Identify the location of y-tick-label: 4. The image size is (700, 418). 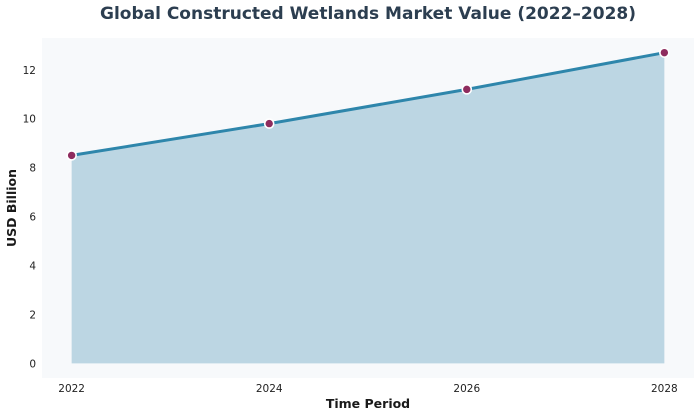
(32, 266).